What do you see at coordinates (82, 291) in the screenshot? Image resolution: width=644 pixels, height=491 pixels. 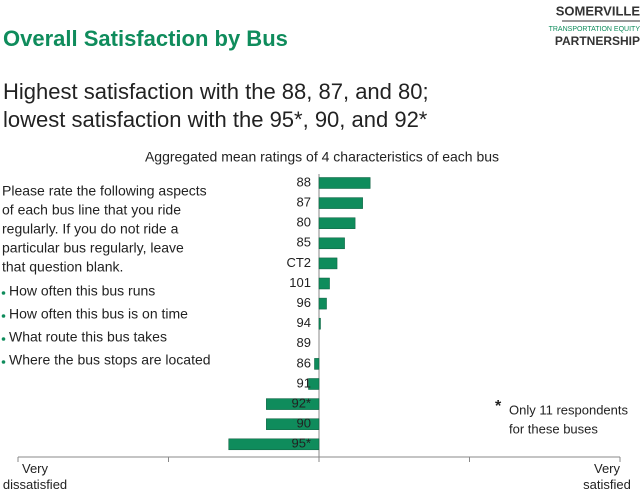 I see `bullet: How often this bus runs` at bounding box center [82, 291].